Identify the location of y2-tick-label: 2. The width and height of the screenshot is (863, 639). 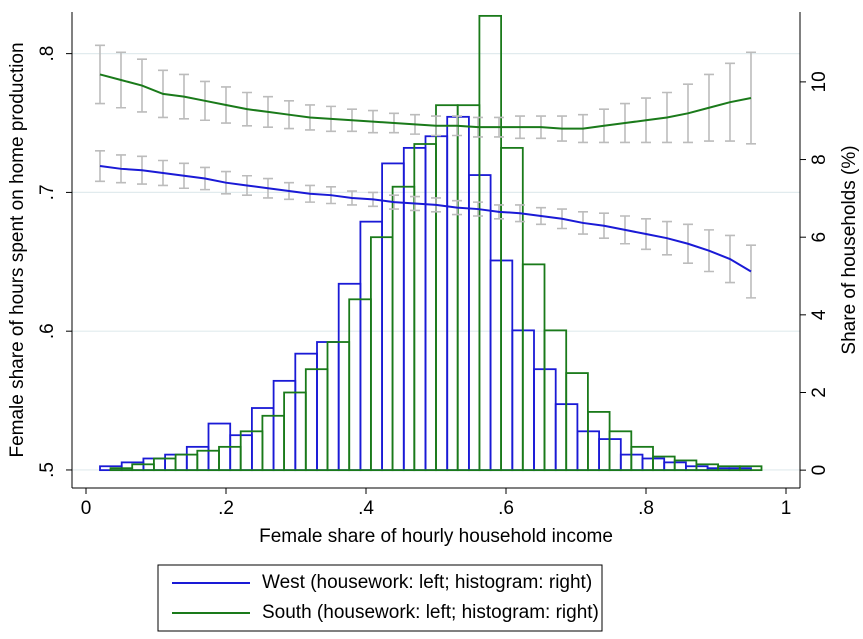
(819, 392).